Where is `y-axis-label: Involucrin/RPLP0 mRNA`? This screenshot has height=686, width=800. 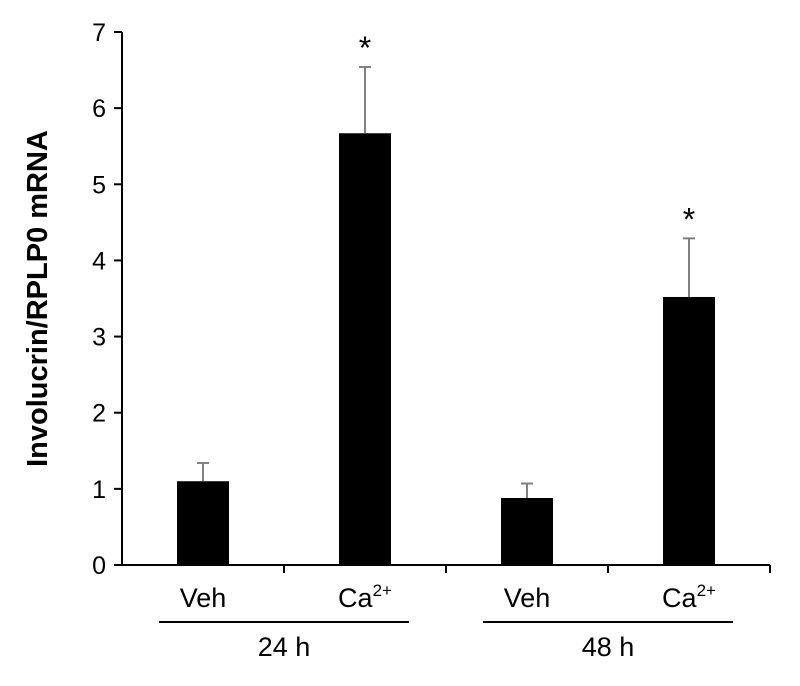
y-axis-label: Involucrin/RPLP0 mRNA is located at coordinates (38, 298).